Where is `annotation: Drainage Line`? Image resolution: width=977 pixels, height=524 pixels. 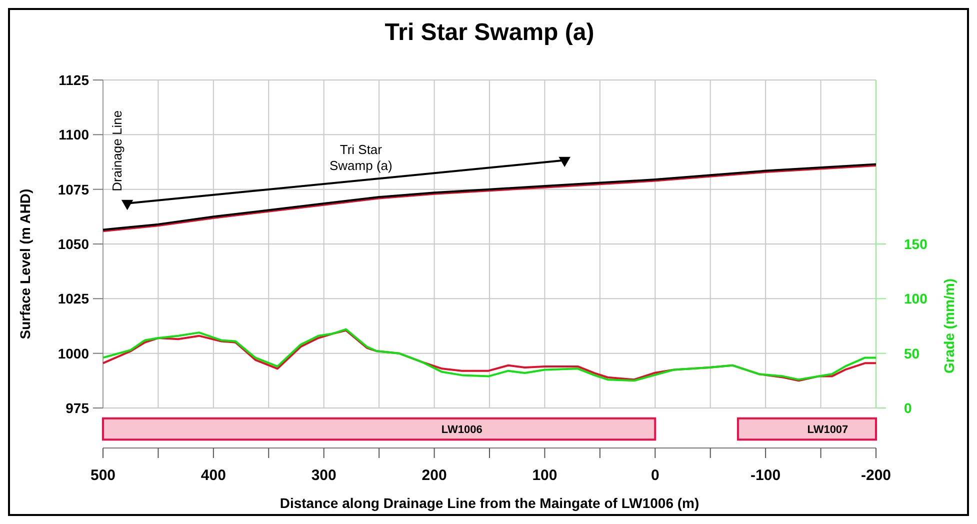 annotation: Drainage Line is located at coordinates (116, 151).